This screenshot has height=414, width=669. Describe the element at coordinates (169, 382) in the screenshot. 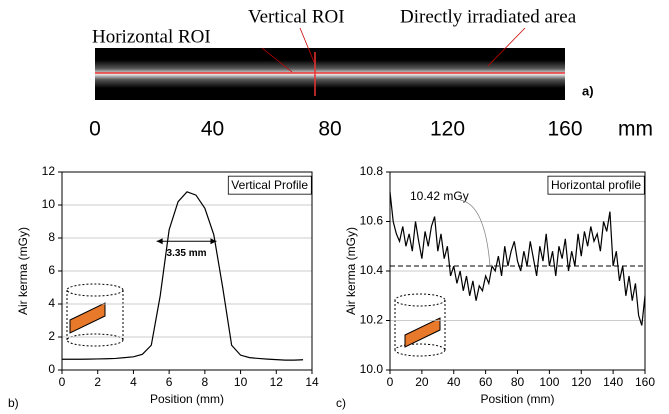

I see `x-tick-label: 6` at that location.